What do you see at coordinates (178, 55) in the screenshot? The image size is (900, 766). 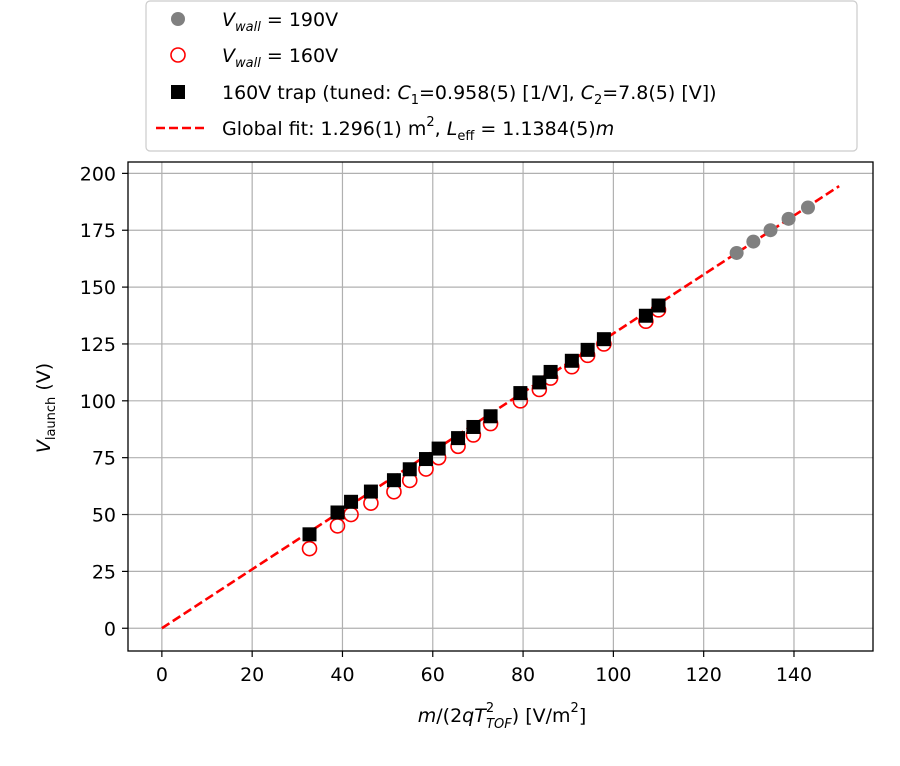 I see `legend-marker-160v` at bounding box center [178, 55].